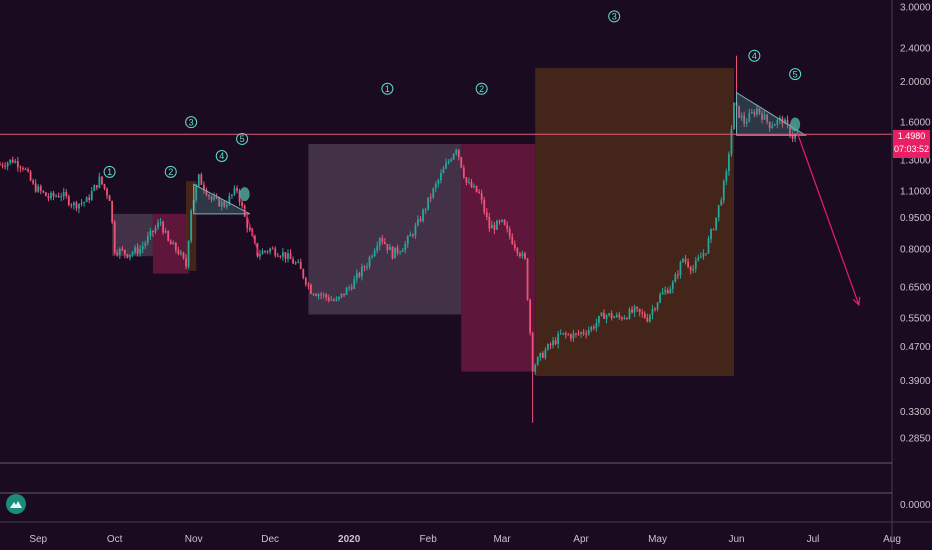 Image resolution: width=932 pixels, height=550 pixels. Describe the element at coordinates (754, 56) in the screenshot. I see `wave-label: 4` at that location.